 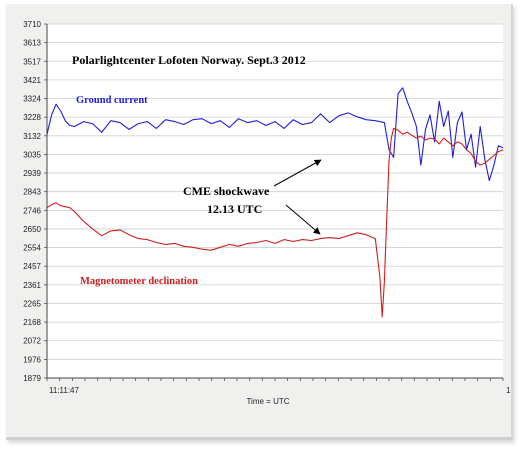 What do you see at coordinates (267, 401) in the screenshot?
I see `x-axis-label: Time = UTC` at bounding box center [267, 401].